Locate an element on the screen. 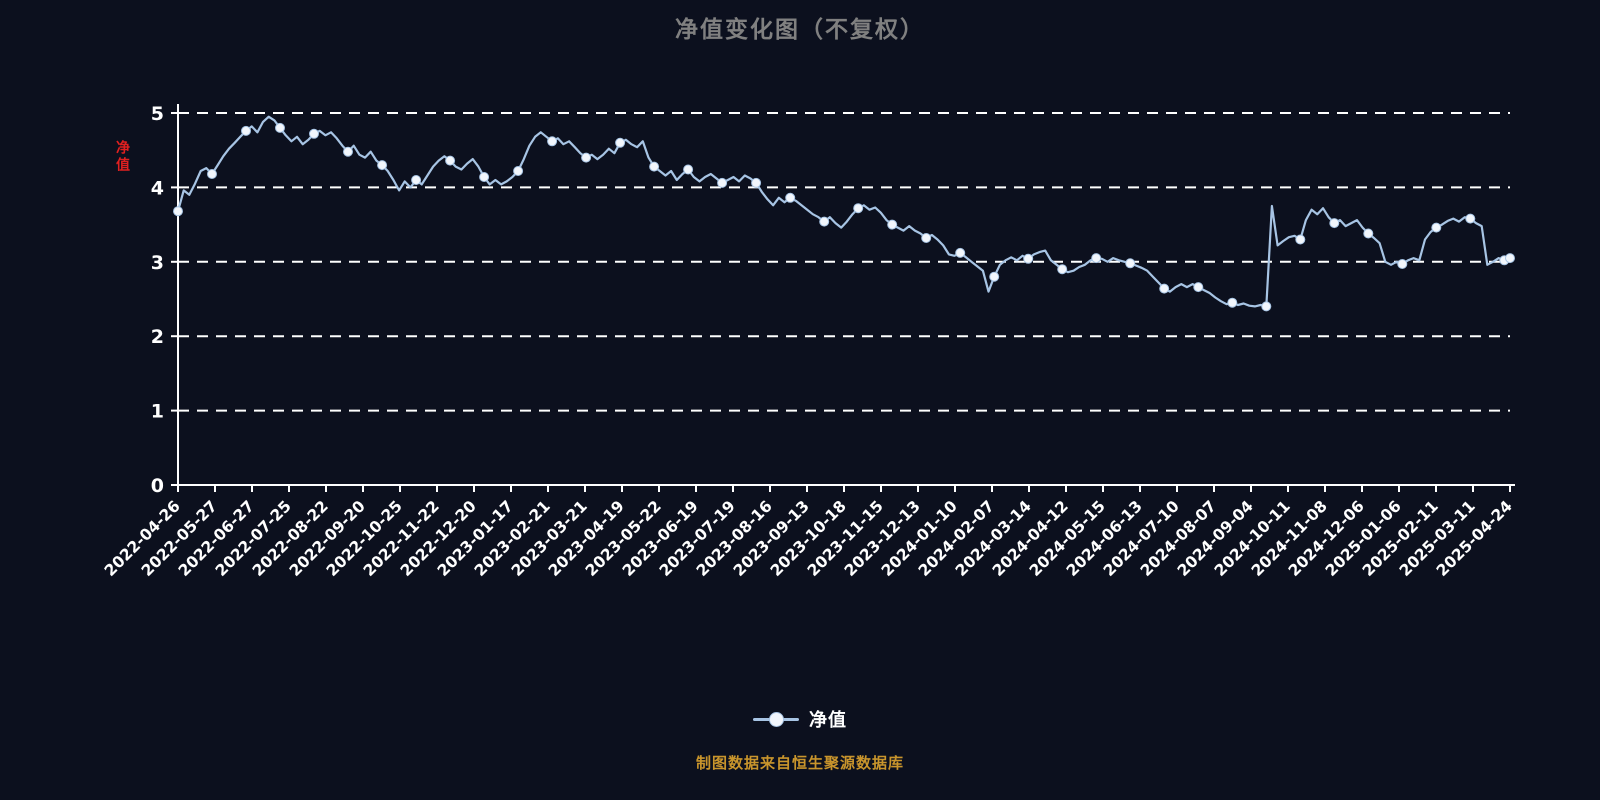  y-tick-label: 1 is located at coordinates (157, 412).